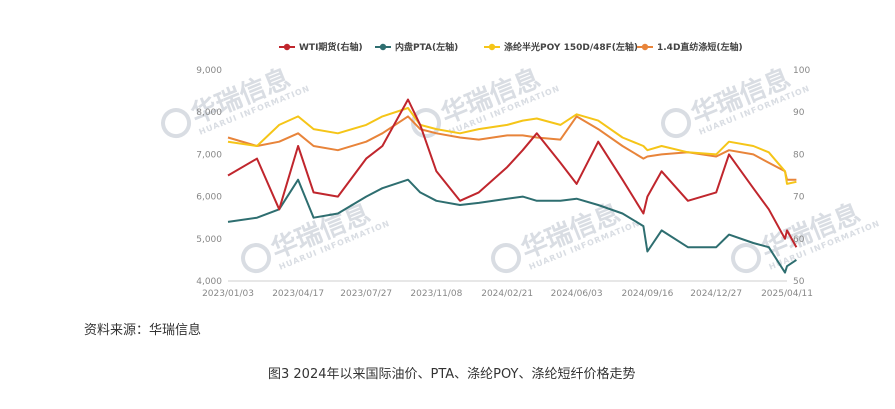  What do you see at coordinates (787, 294) in the screenshot?
I see `x-tick-label: 2025/04/11` at bounding box center [787, 294].